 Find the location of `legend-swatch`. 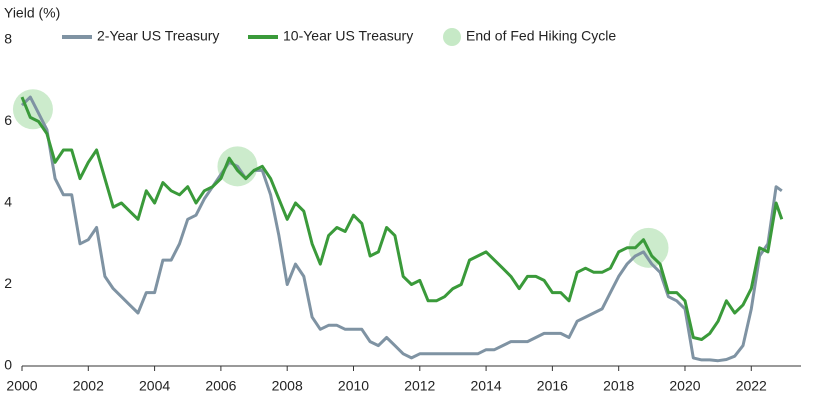

legend-swatch is located at coordinates (452, 37).